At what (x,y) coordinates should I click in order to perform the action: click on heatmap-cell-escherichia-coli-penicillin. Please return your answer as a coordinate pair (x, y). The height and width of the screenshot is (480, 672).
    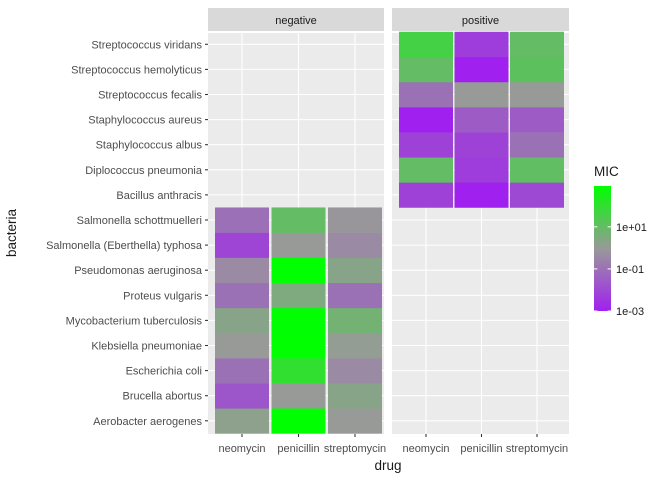
    Looking at the image, I should click on (298, 371).